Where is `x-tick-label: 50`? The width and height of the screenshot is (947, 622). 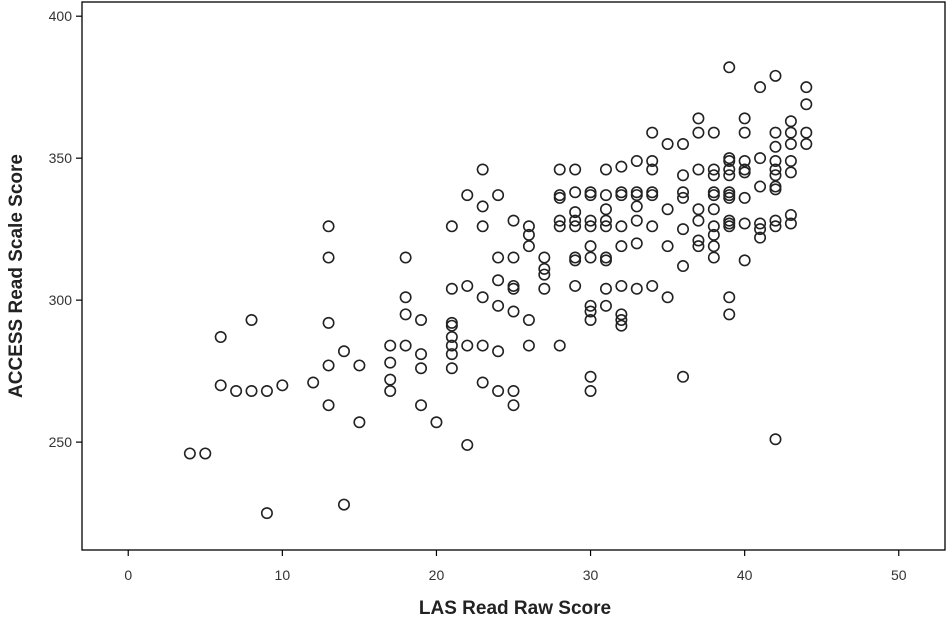
x-tick-label: 50 is located at coordinates (899, 575).